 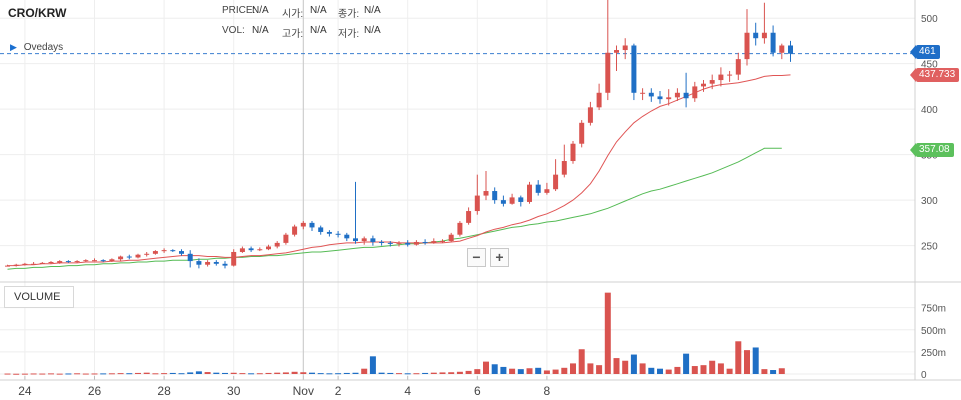 I want to click on time-tick-label: 24, so click(x=25, y=391).